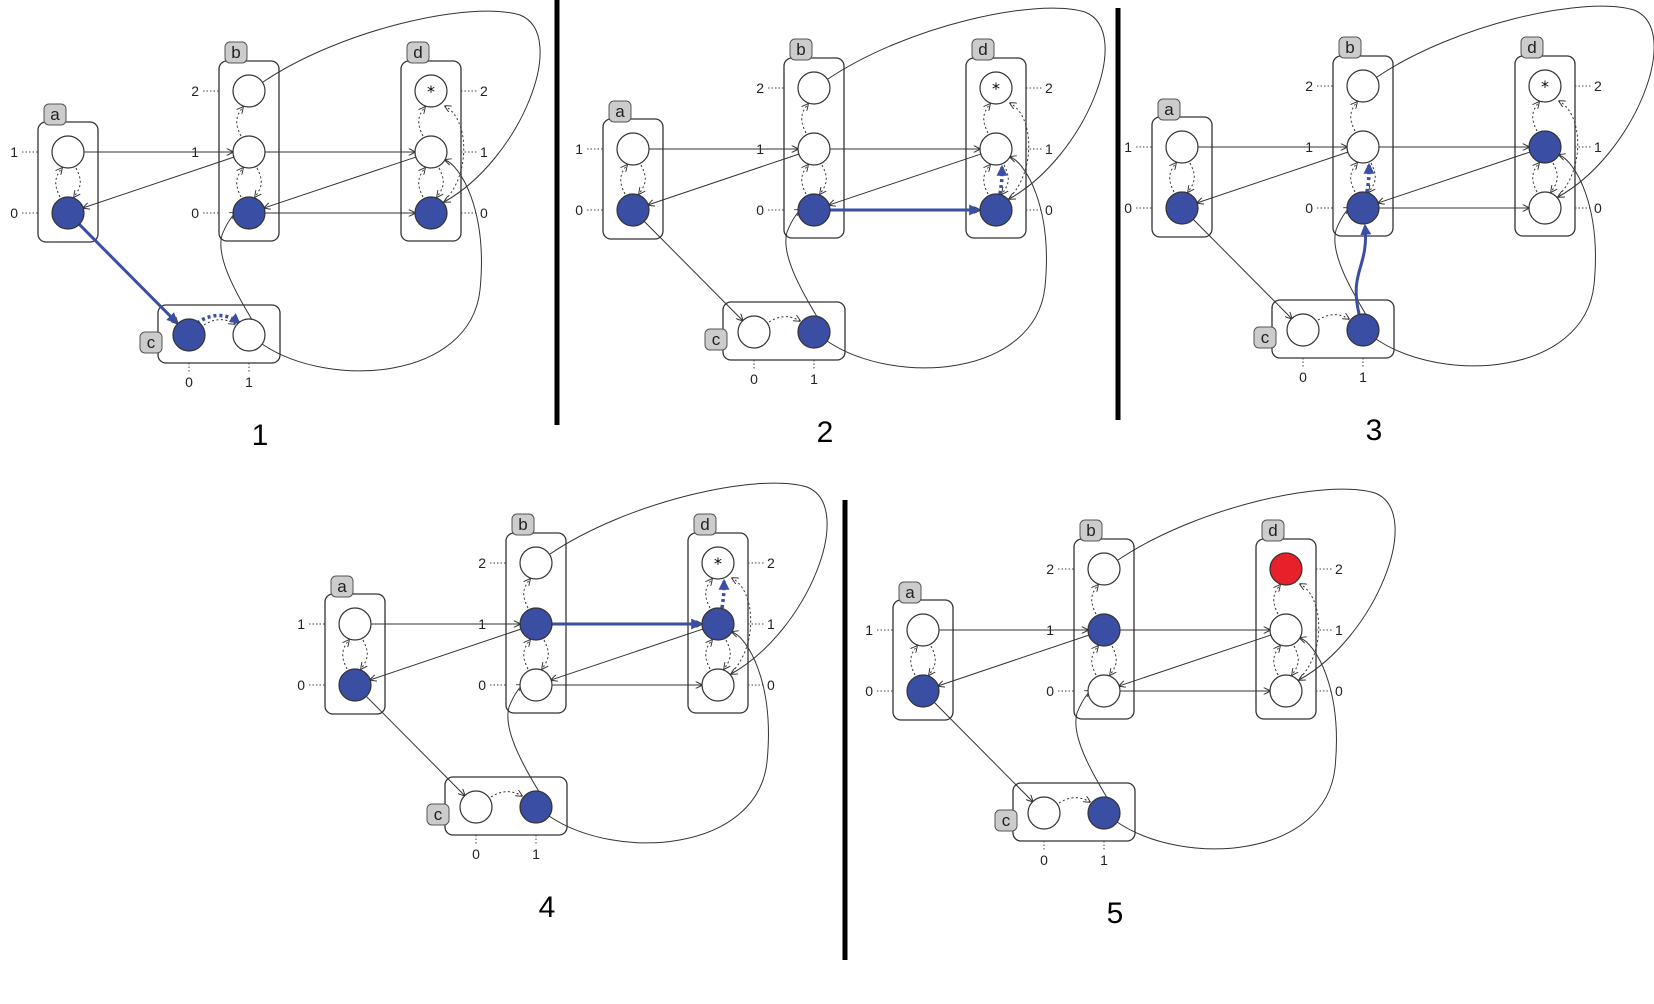 This screenshot has width=1654, height=1004. I want to click on level-a1-label: 1, so click(14, 152).